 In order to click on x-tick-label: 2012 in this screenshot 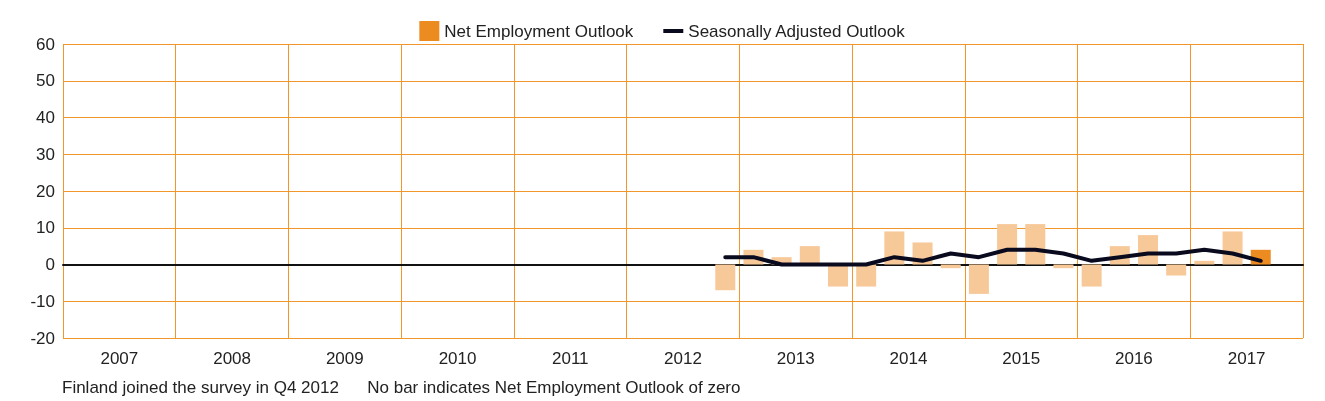, I will do `click(683, 358)`.